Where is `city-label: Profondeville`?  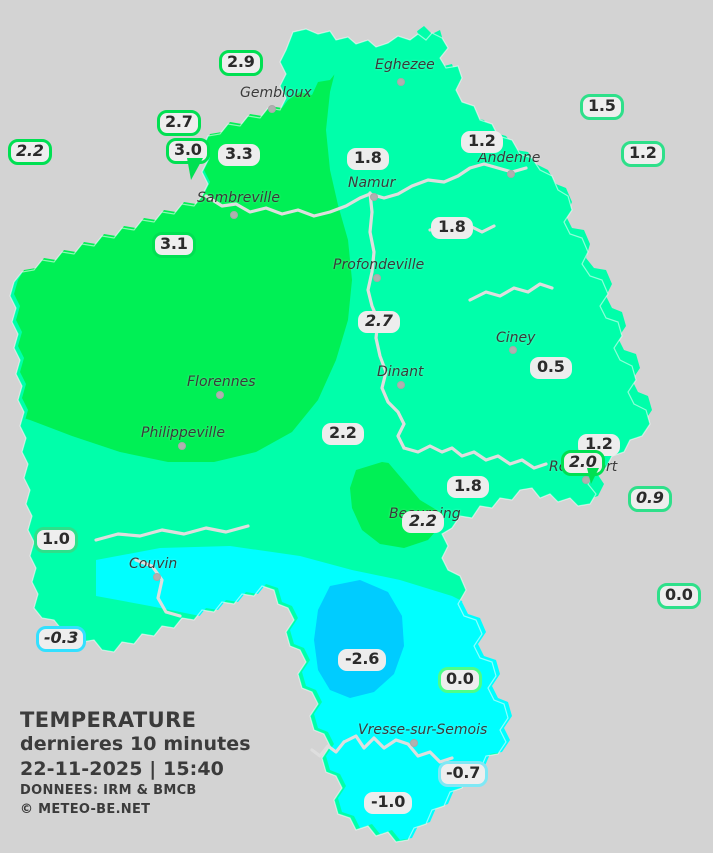
city-label: Profondeville is located at coordinates (379, 265).